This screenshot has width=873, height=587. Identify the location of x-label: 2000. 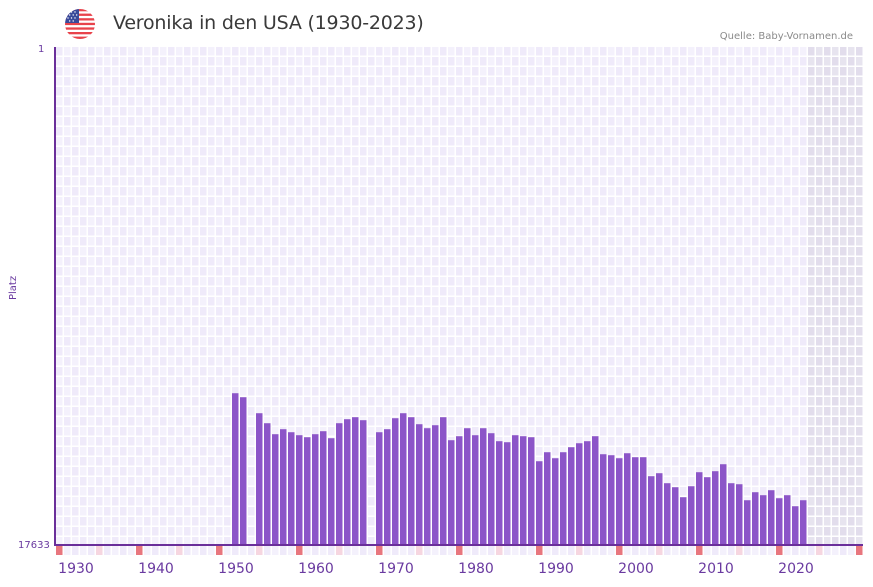
(636, 569).